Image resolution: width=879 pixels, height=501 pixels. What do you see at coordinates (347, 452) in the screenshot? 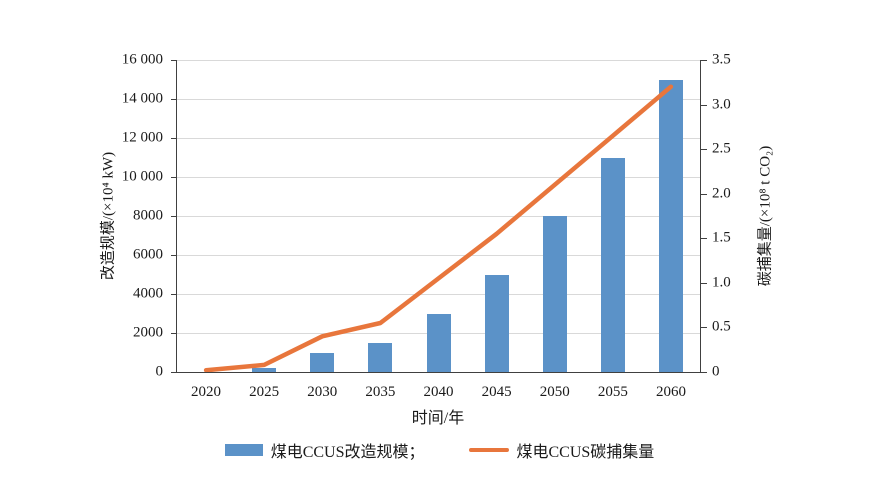
I see `legend-label-retrofit-scale: 煤电CCUS改造规模；` at bounding box center [347, 452].